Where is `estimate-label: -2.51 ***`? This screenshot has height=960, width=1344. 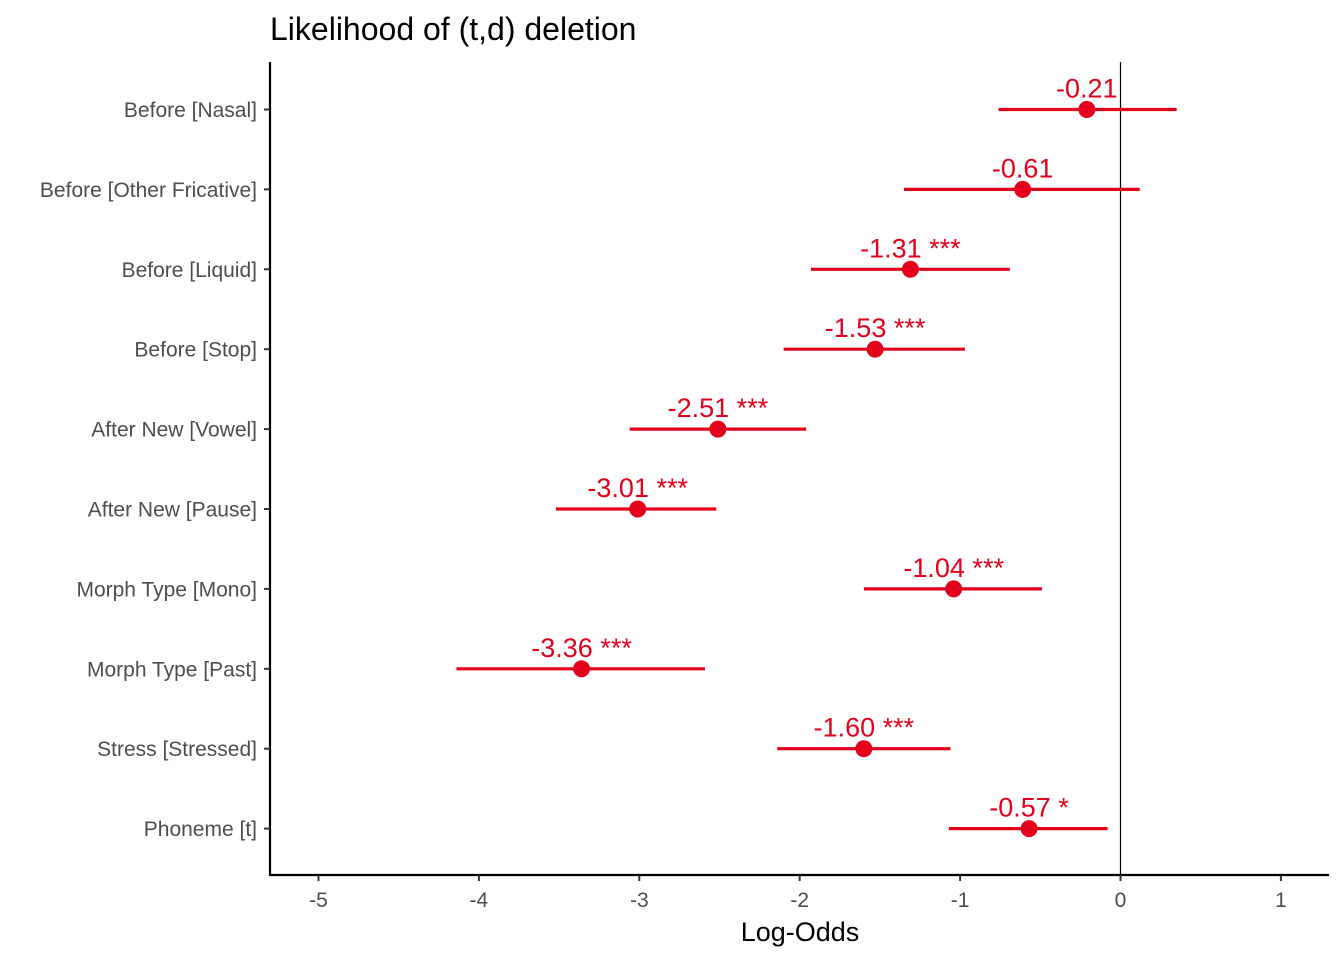
estimate-label: -2.51 *** is located at coordinates (718, 408).